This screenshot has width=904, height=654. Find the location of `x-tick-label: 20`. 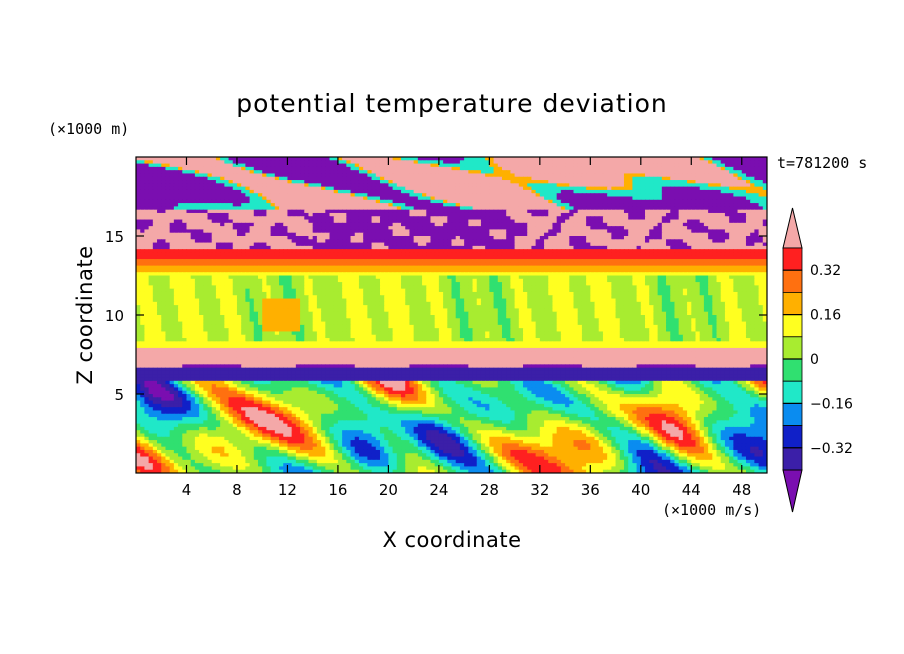

x-tick-label: 20 is located at coordinates (388, 490).